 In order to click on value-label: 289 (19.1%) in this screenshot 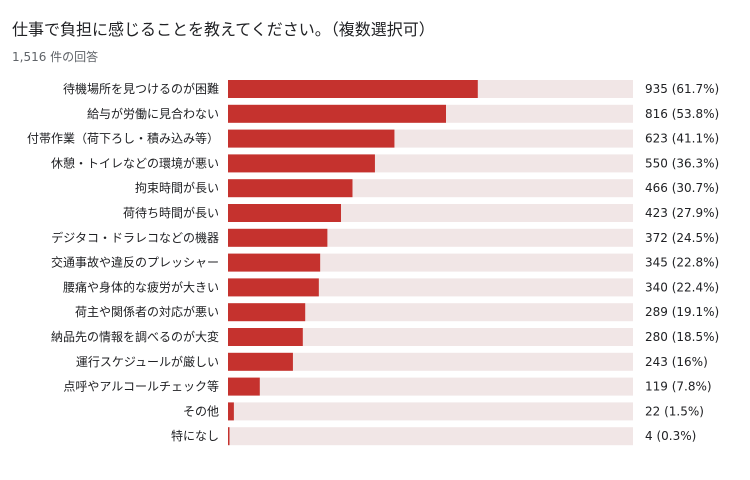, I will do `click(682, 312)`.